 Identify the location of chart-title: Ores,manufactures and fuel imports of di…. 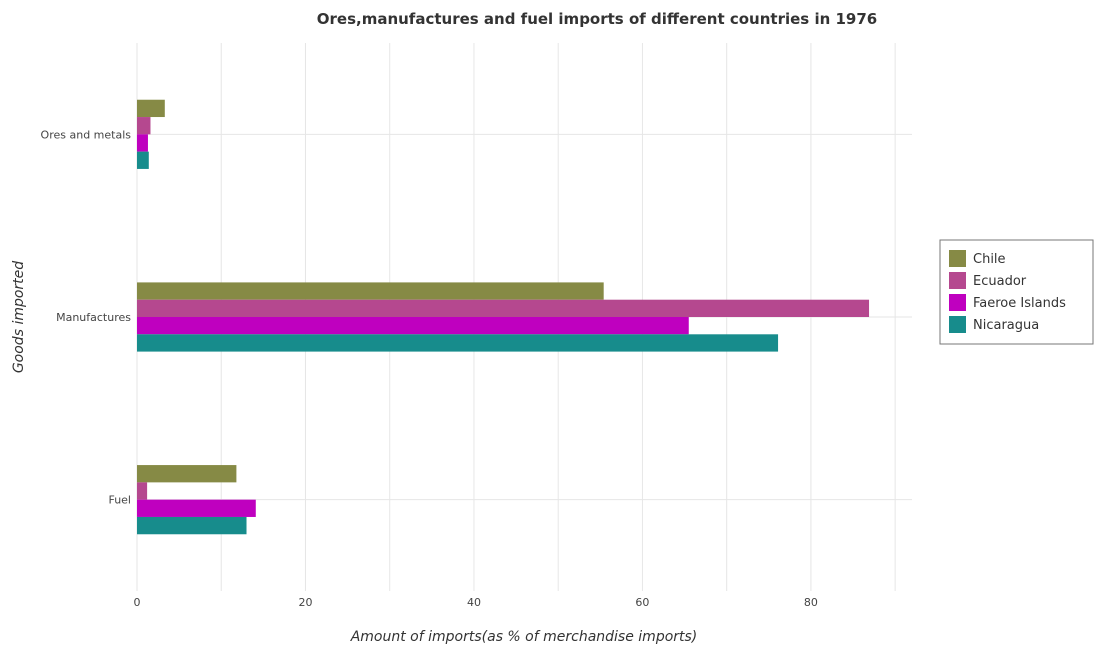
(597, 19).